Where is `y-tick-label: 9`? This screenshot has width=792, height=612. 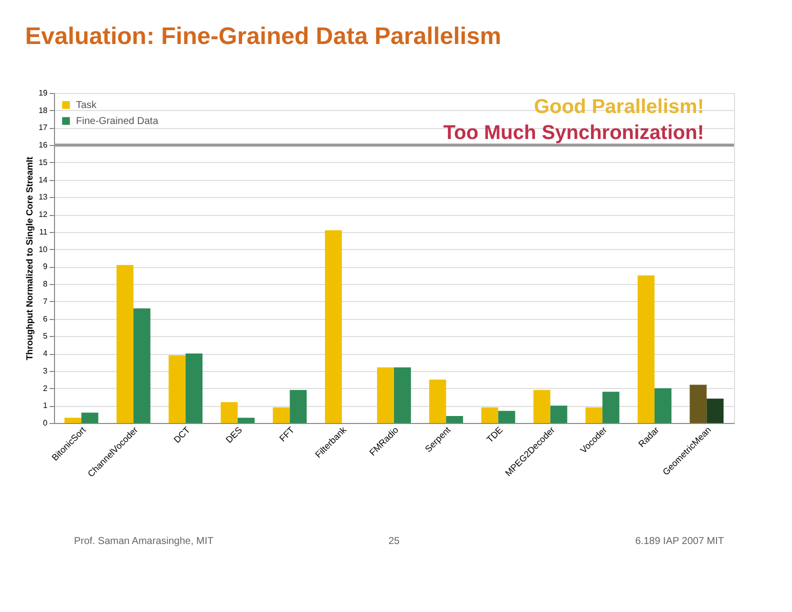
y-tick-label: 9 is located at coordinates (45, 267).